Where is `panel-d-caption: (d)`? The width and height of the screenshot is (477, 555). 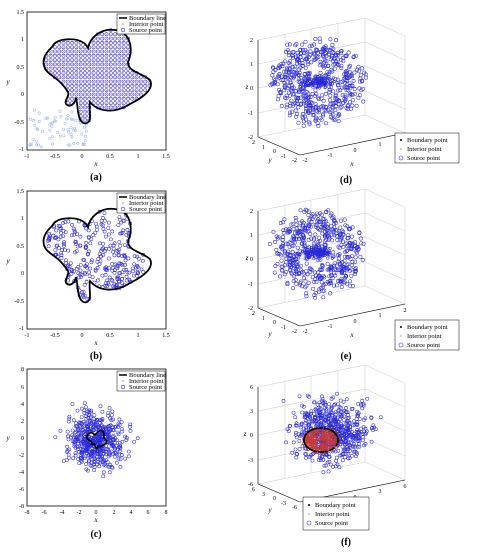 panel-d-caption: (d) is located at coordinates (346, 180).